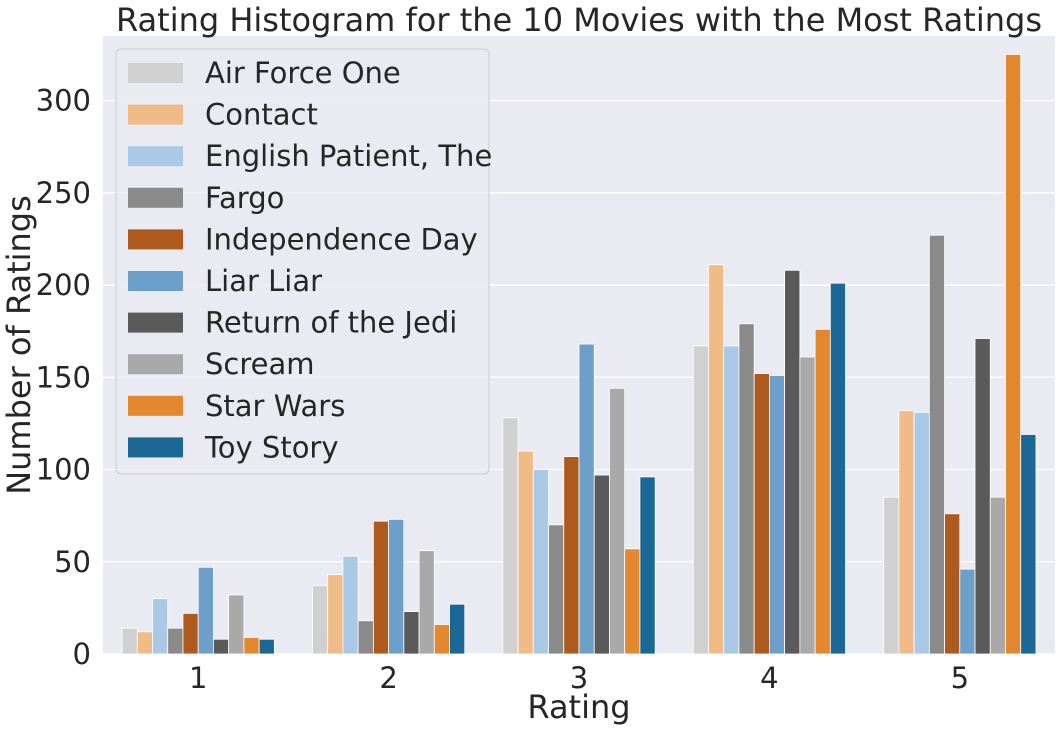 This screenshot has height=731, width=1062. What do you see at coordinates (63, 101) in the screenshot?
I see `y-tick-label: 300` at bounding box center [63, 101].